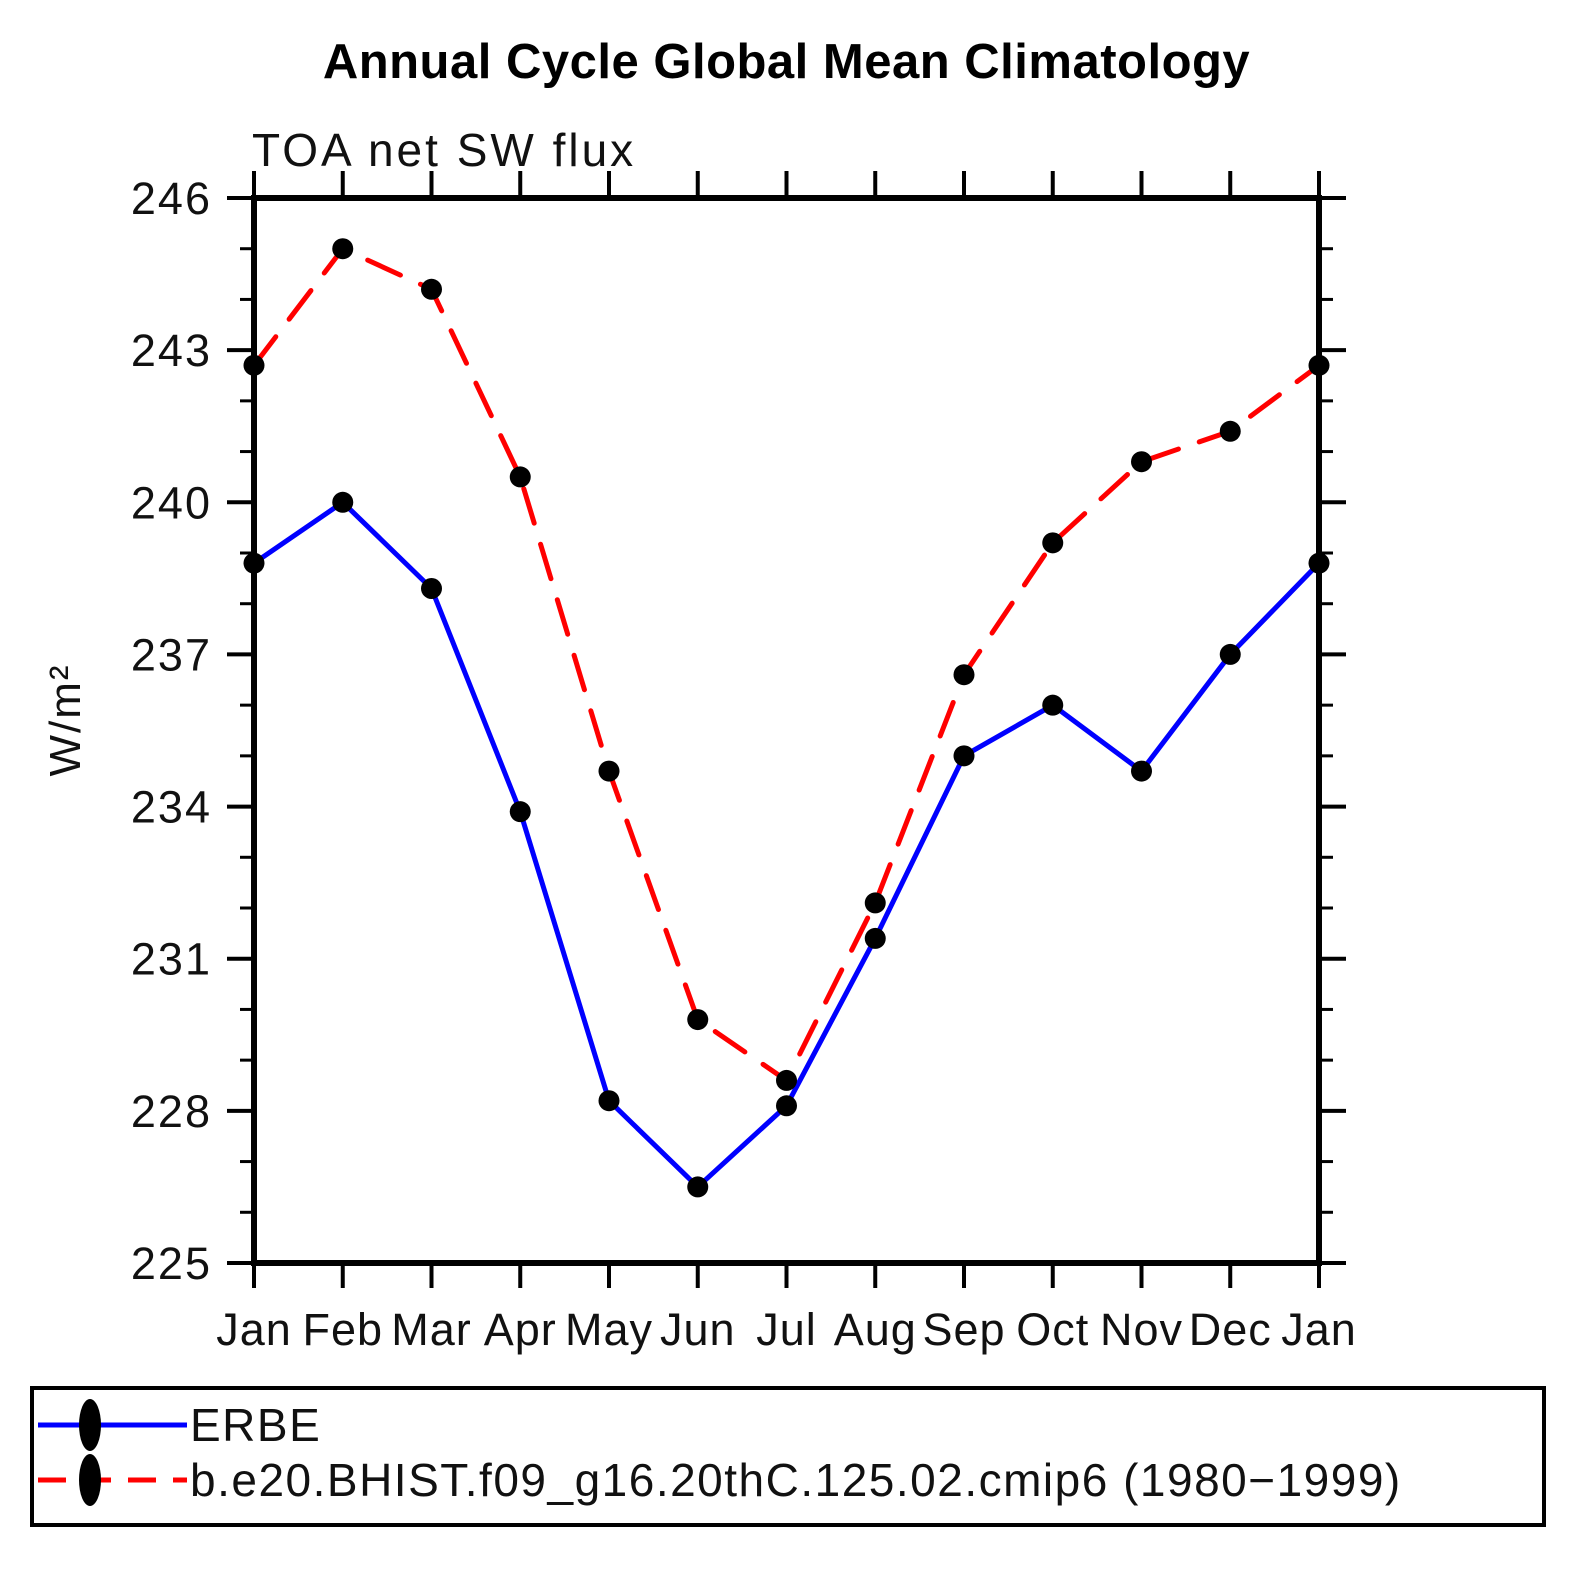 Image resolution: width=1574 pixels, height=1574 pixels. I want to click on y-tick-label: 231, so click(171, 959).